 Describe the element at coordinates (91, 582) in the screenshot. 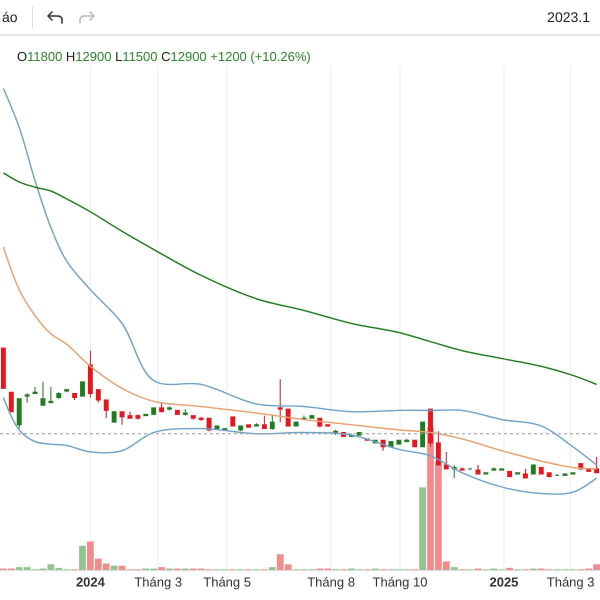

I see `x-tick-label: 2024` at that location.